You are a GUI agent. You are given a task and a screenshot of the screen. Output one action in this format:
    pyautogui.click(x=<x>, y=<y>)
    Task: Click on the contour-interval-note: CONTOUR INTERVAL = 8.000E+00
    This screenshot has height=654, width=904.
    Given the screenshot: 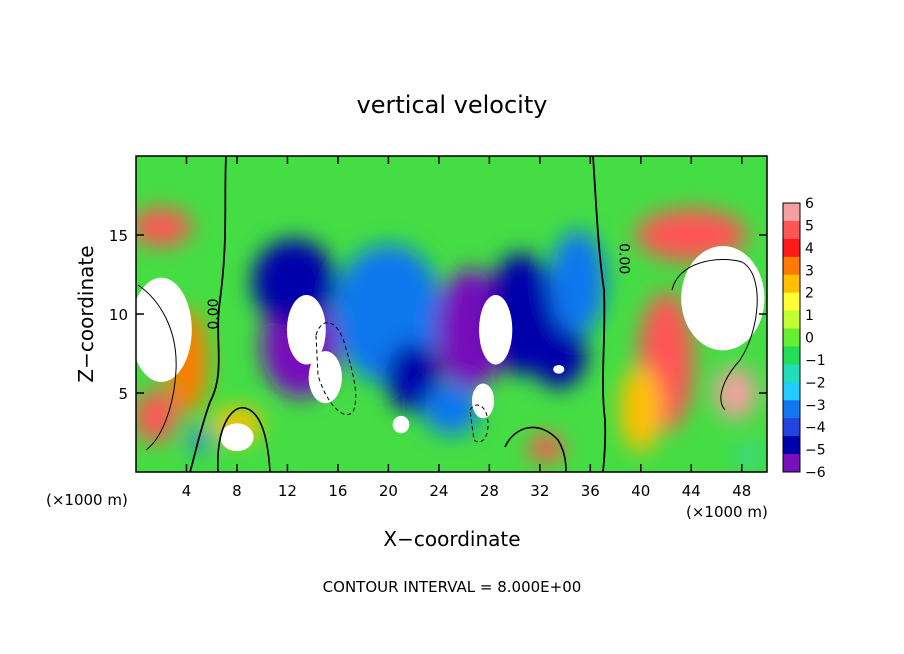 What is the action you would take?
    pyautogui.click(x=452, y=587)
    